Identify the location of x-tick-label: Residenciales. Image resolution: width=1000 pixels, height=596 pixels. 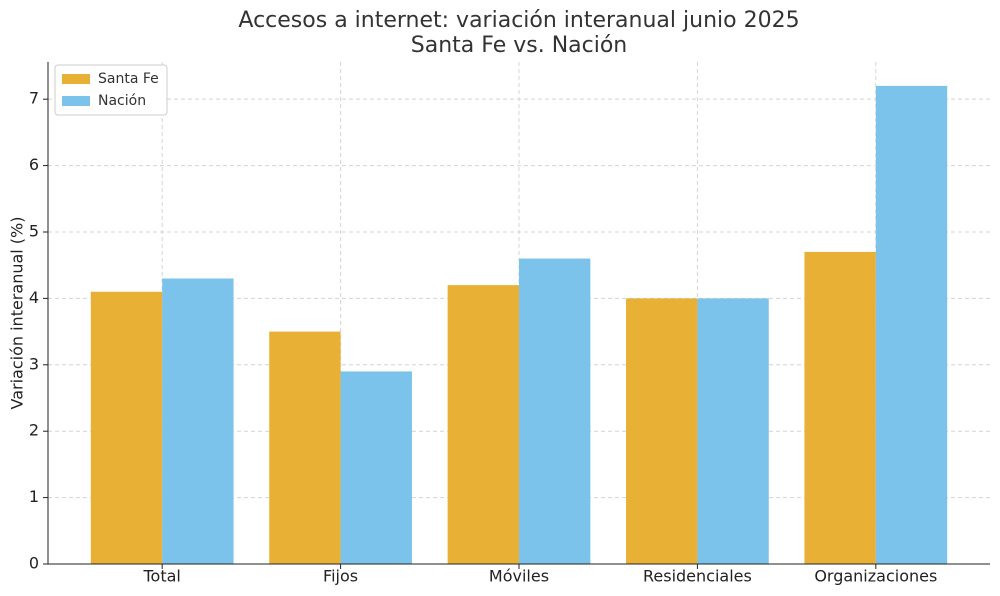
(697, 576).